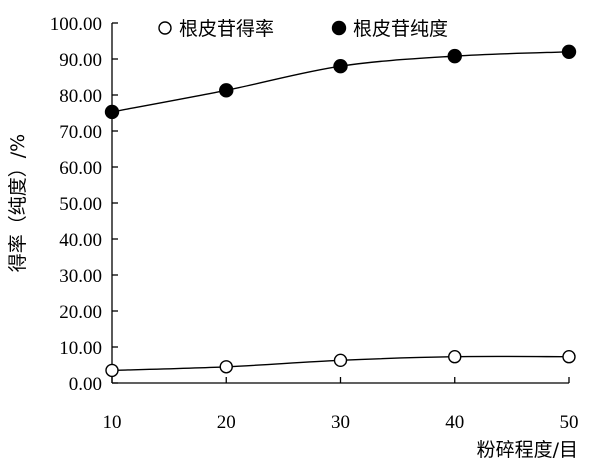 This screenshot has width=608, height=465. What do you see at coordinates (80, 204) in the screenshot?
I see `y-tick-label: 50.00` at bounding box center [80, 204].